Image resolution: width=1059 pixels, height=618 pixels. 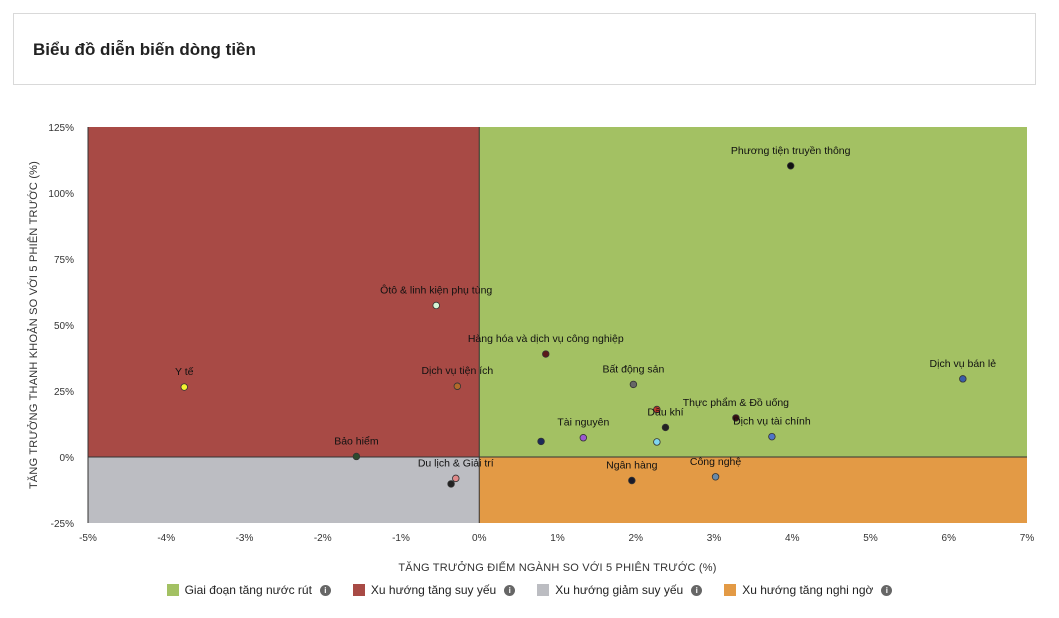 I want to click on quadrant-bottom-right, so click(x=753, y=490).